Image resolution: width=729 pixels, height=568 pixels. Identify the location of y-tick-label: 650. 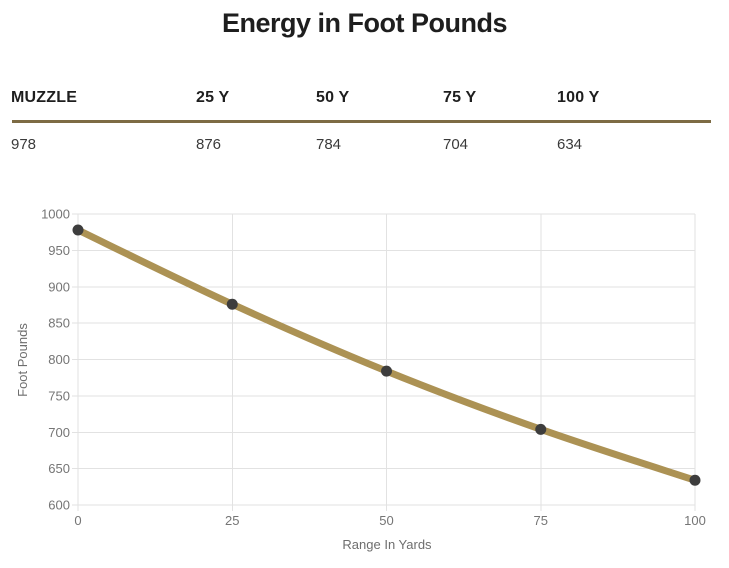
(59, 468).